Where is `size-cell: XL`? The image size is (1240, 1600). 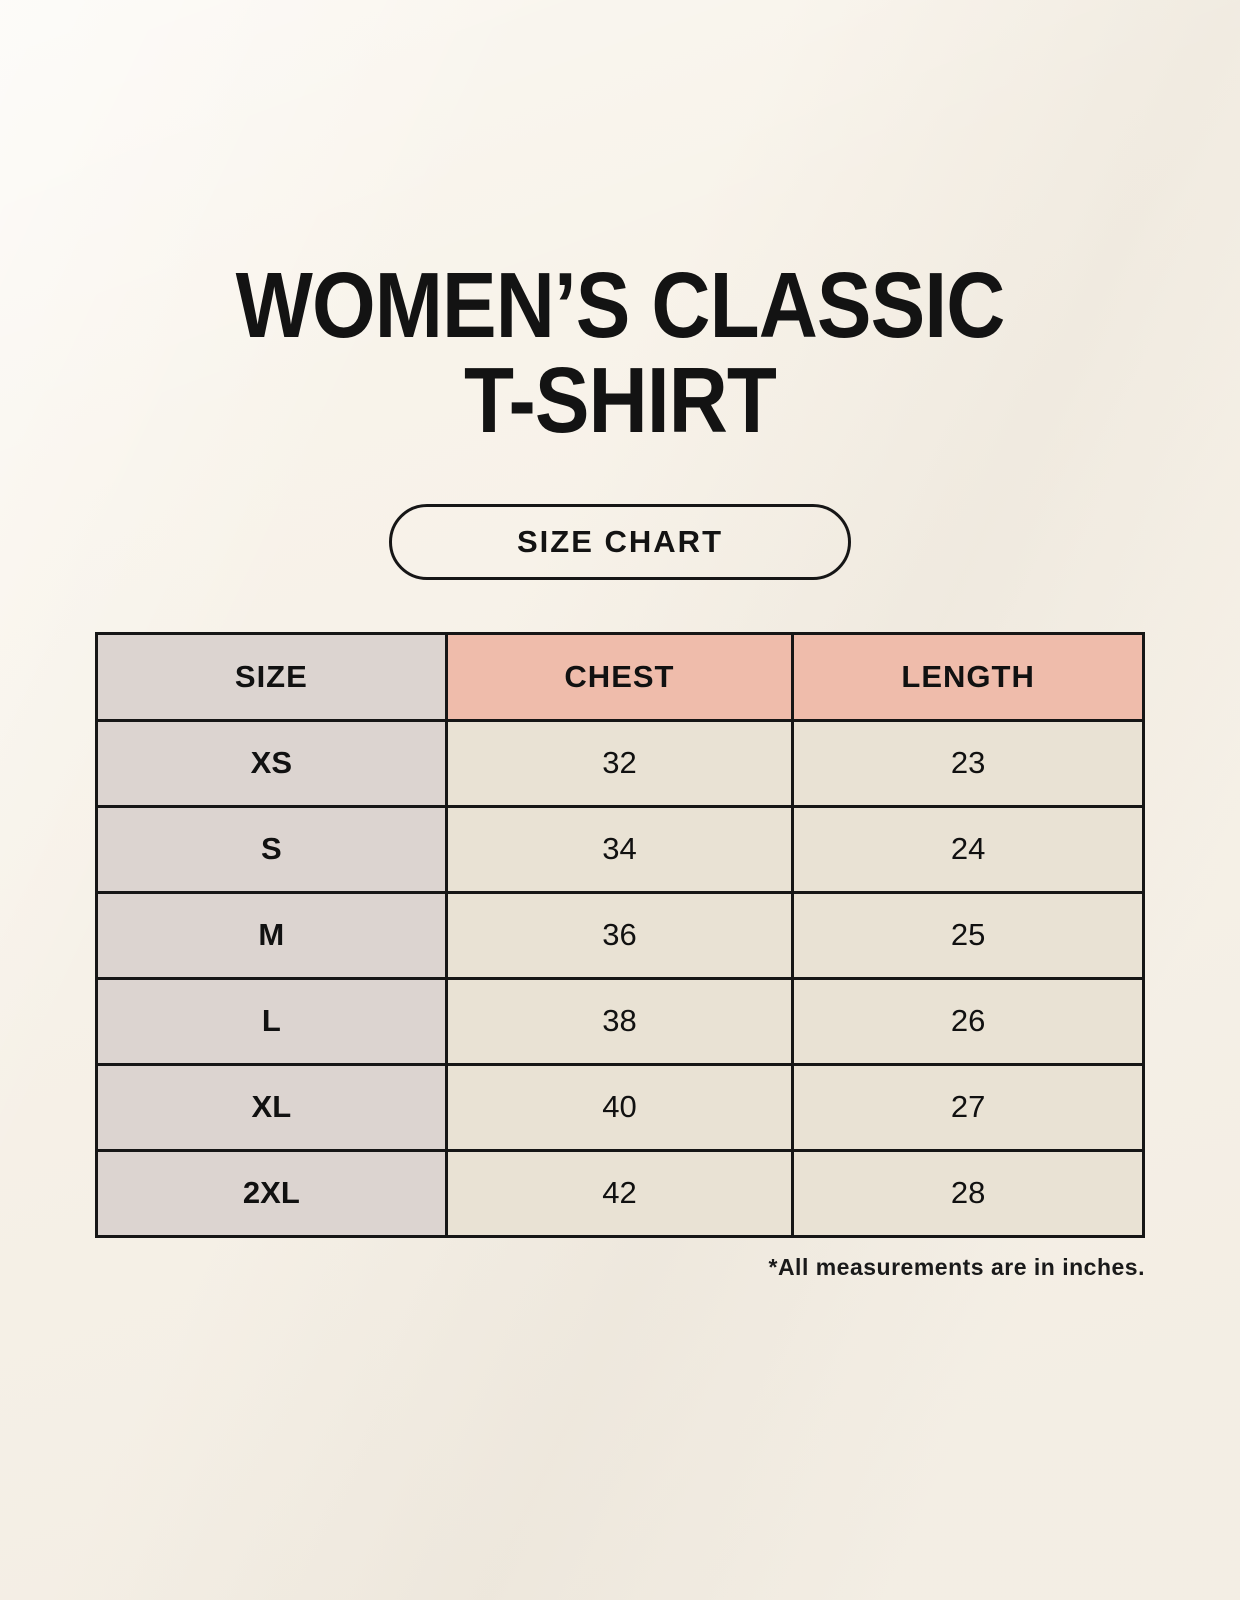
size-cell: XL is located at coordinates (271, 1107).